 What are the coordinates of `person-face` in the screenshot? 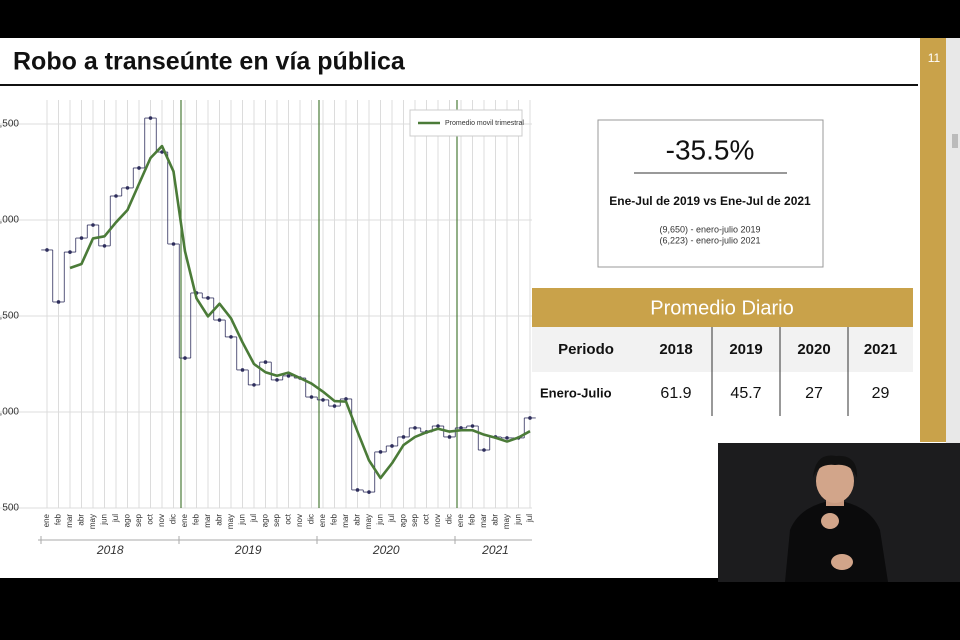 It's located at (835, 481).